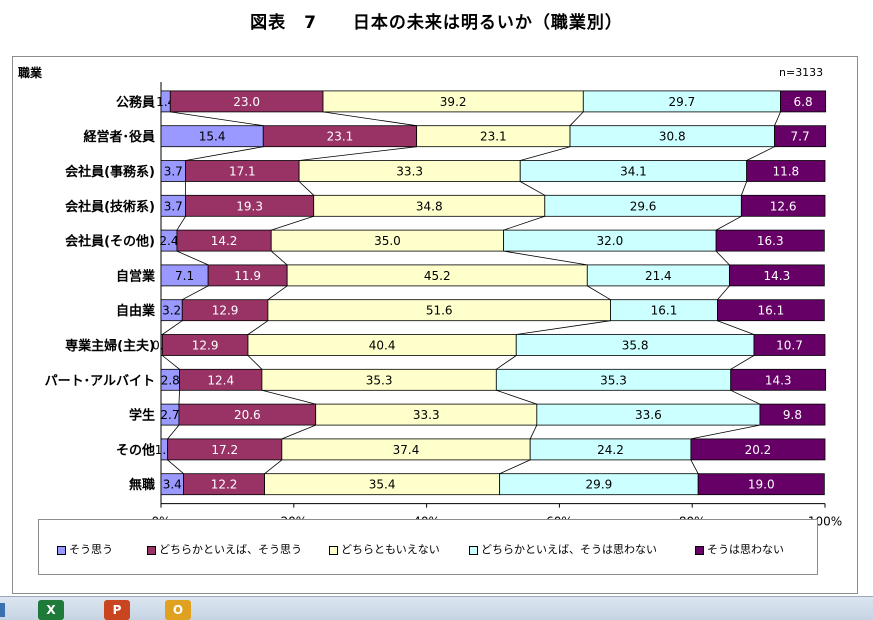 The height and width of the screenshot is (620, 873). Describe the element at coordinates (610, 241) in the screenshot. I see `data-label: 32.0` at that location.